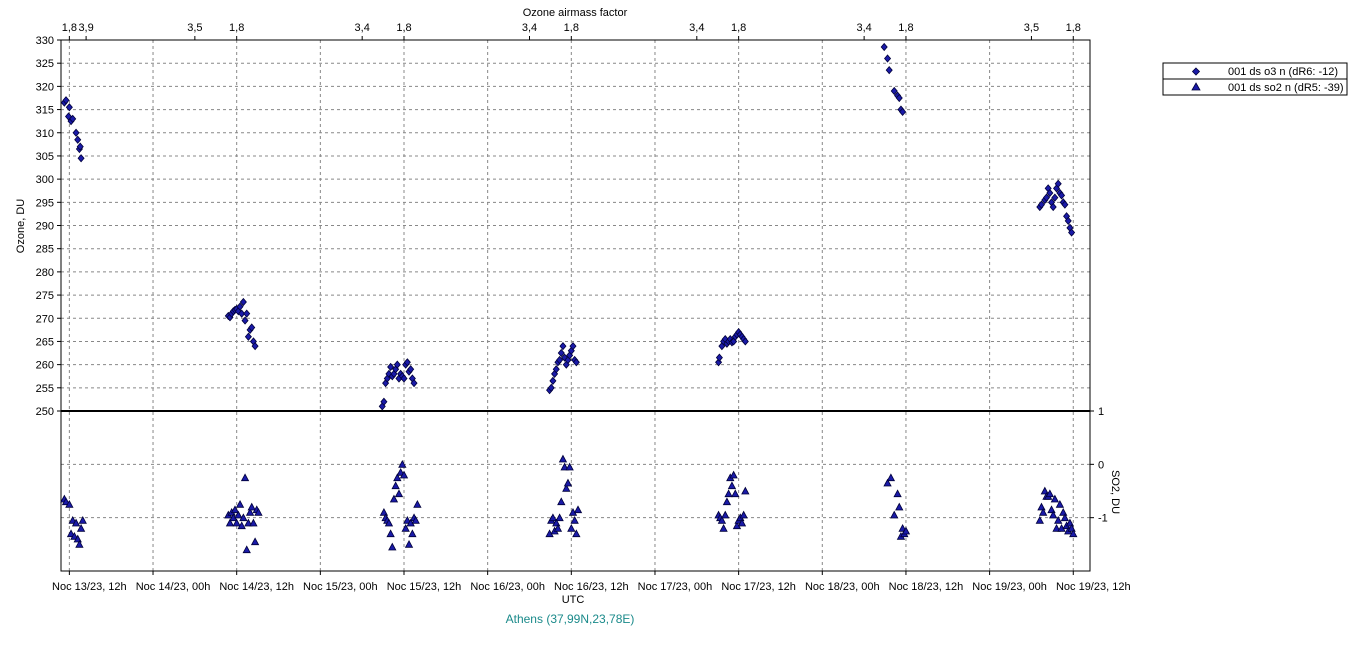 The width and height of the screenshot is (1361, 645). I want to click on legend-triangle-icon, so click(1196, 86).